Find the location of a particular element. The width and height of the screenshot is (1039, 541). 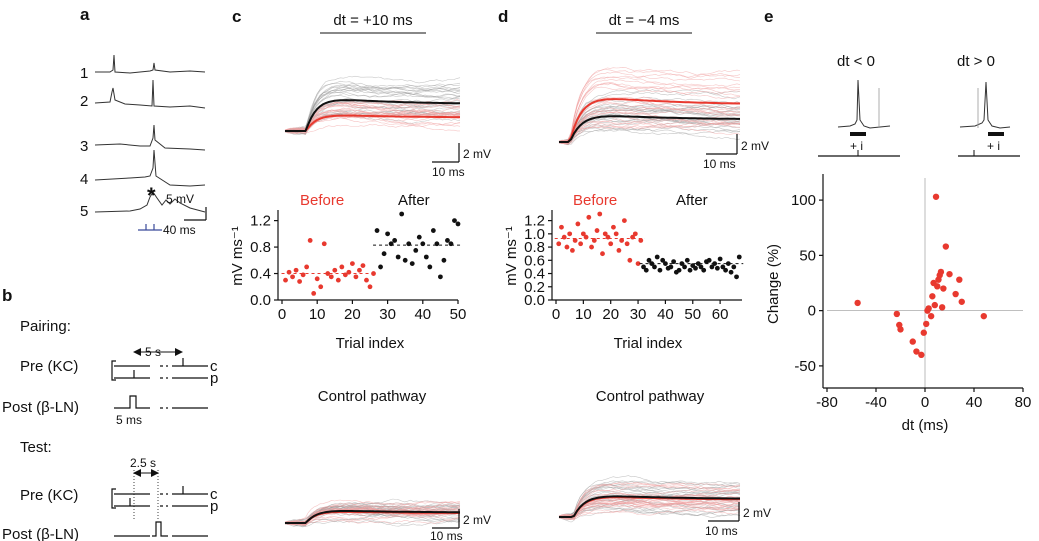

panel-c-traces is located at coordinates (372, 105).